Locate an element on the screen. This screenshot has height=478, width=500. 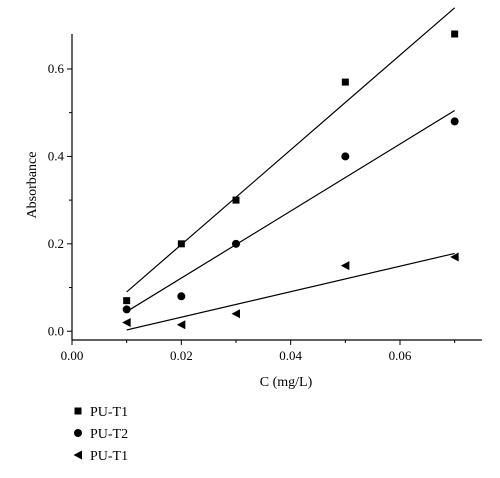
legend-marker-triangle-left is located at coordinates (77, 455).